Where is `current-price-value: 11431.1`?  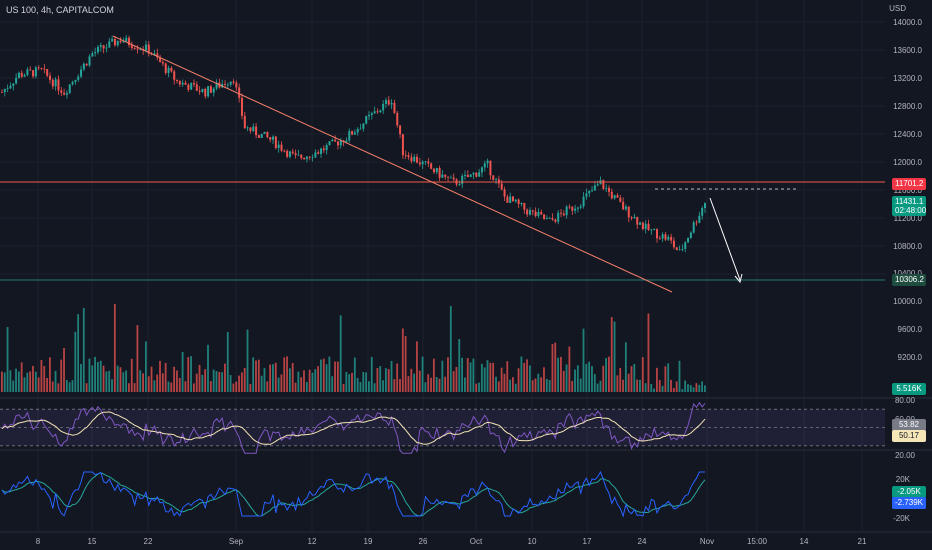 current-price-value: 11431.1 is located at coordinates (909, 201).